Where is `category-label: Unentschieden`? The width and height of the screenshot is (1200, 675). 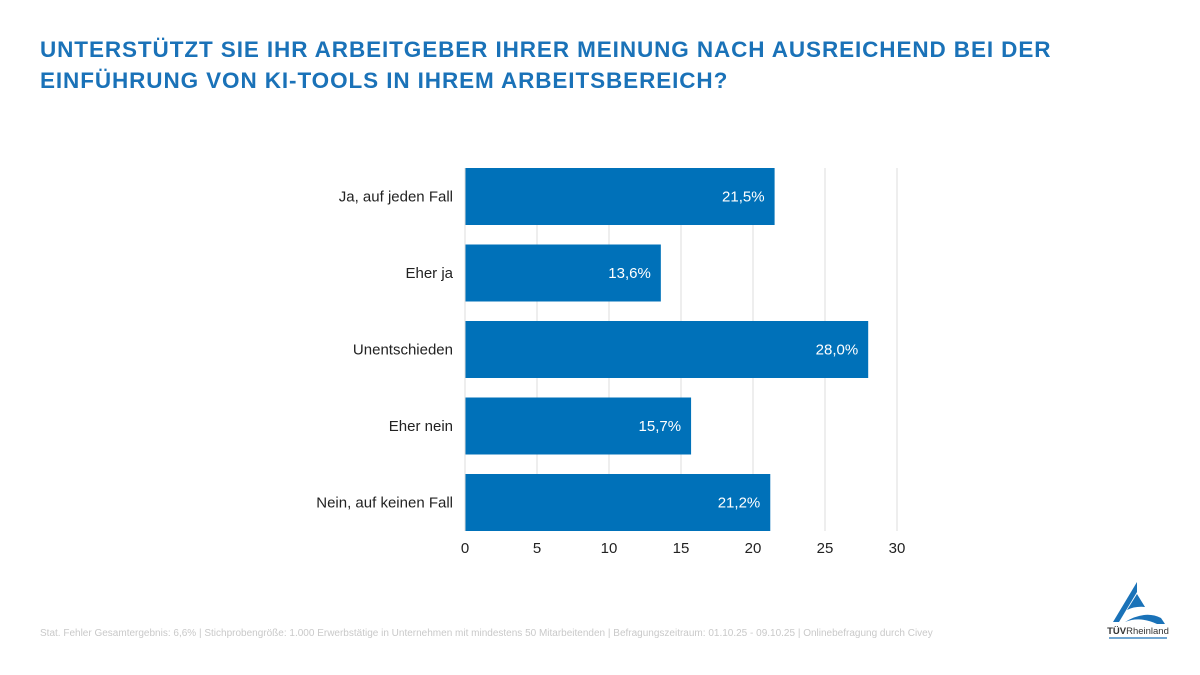 category-label: Unentschieden is located at coordinates (403, 350).